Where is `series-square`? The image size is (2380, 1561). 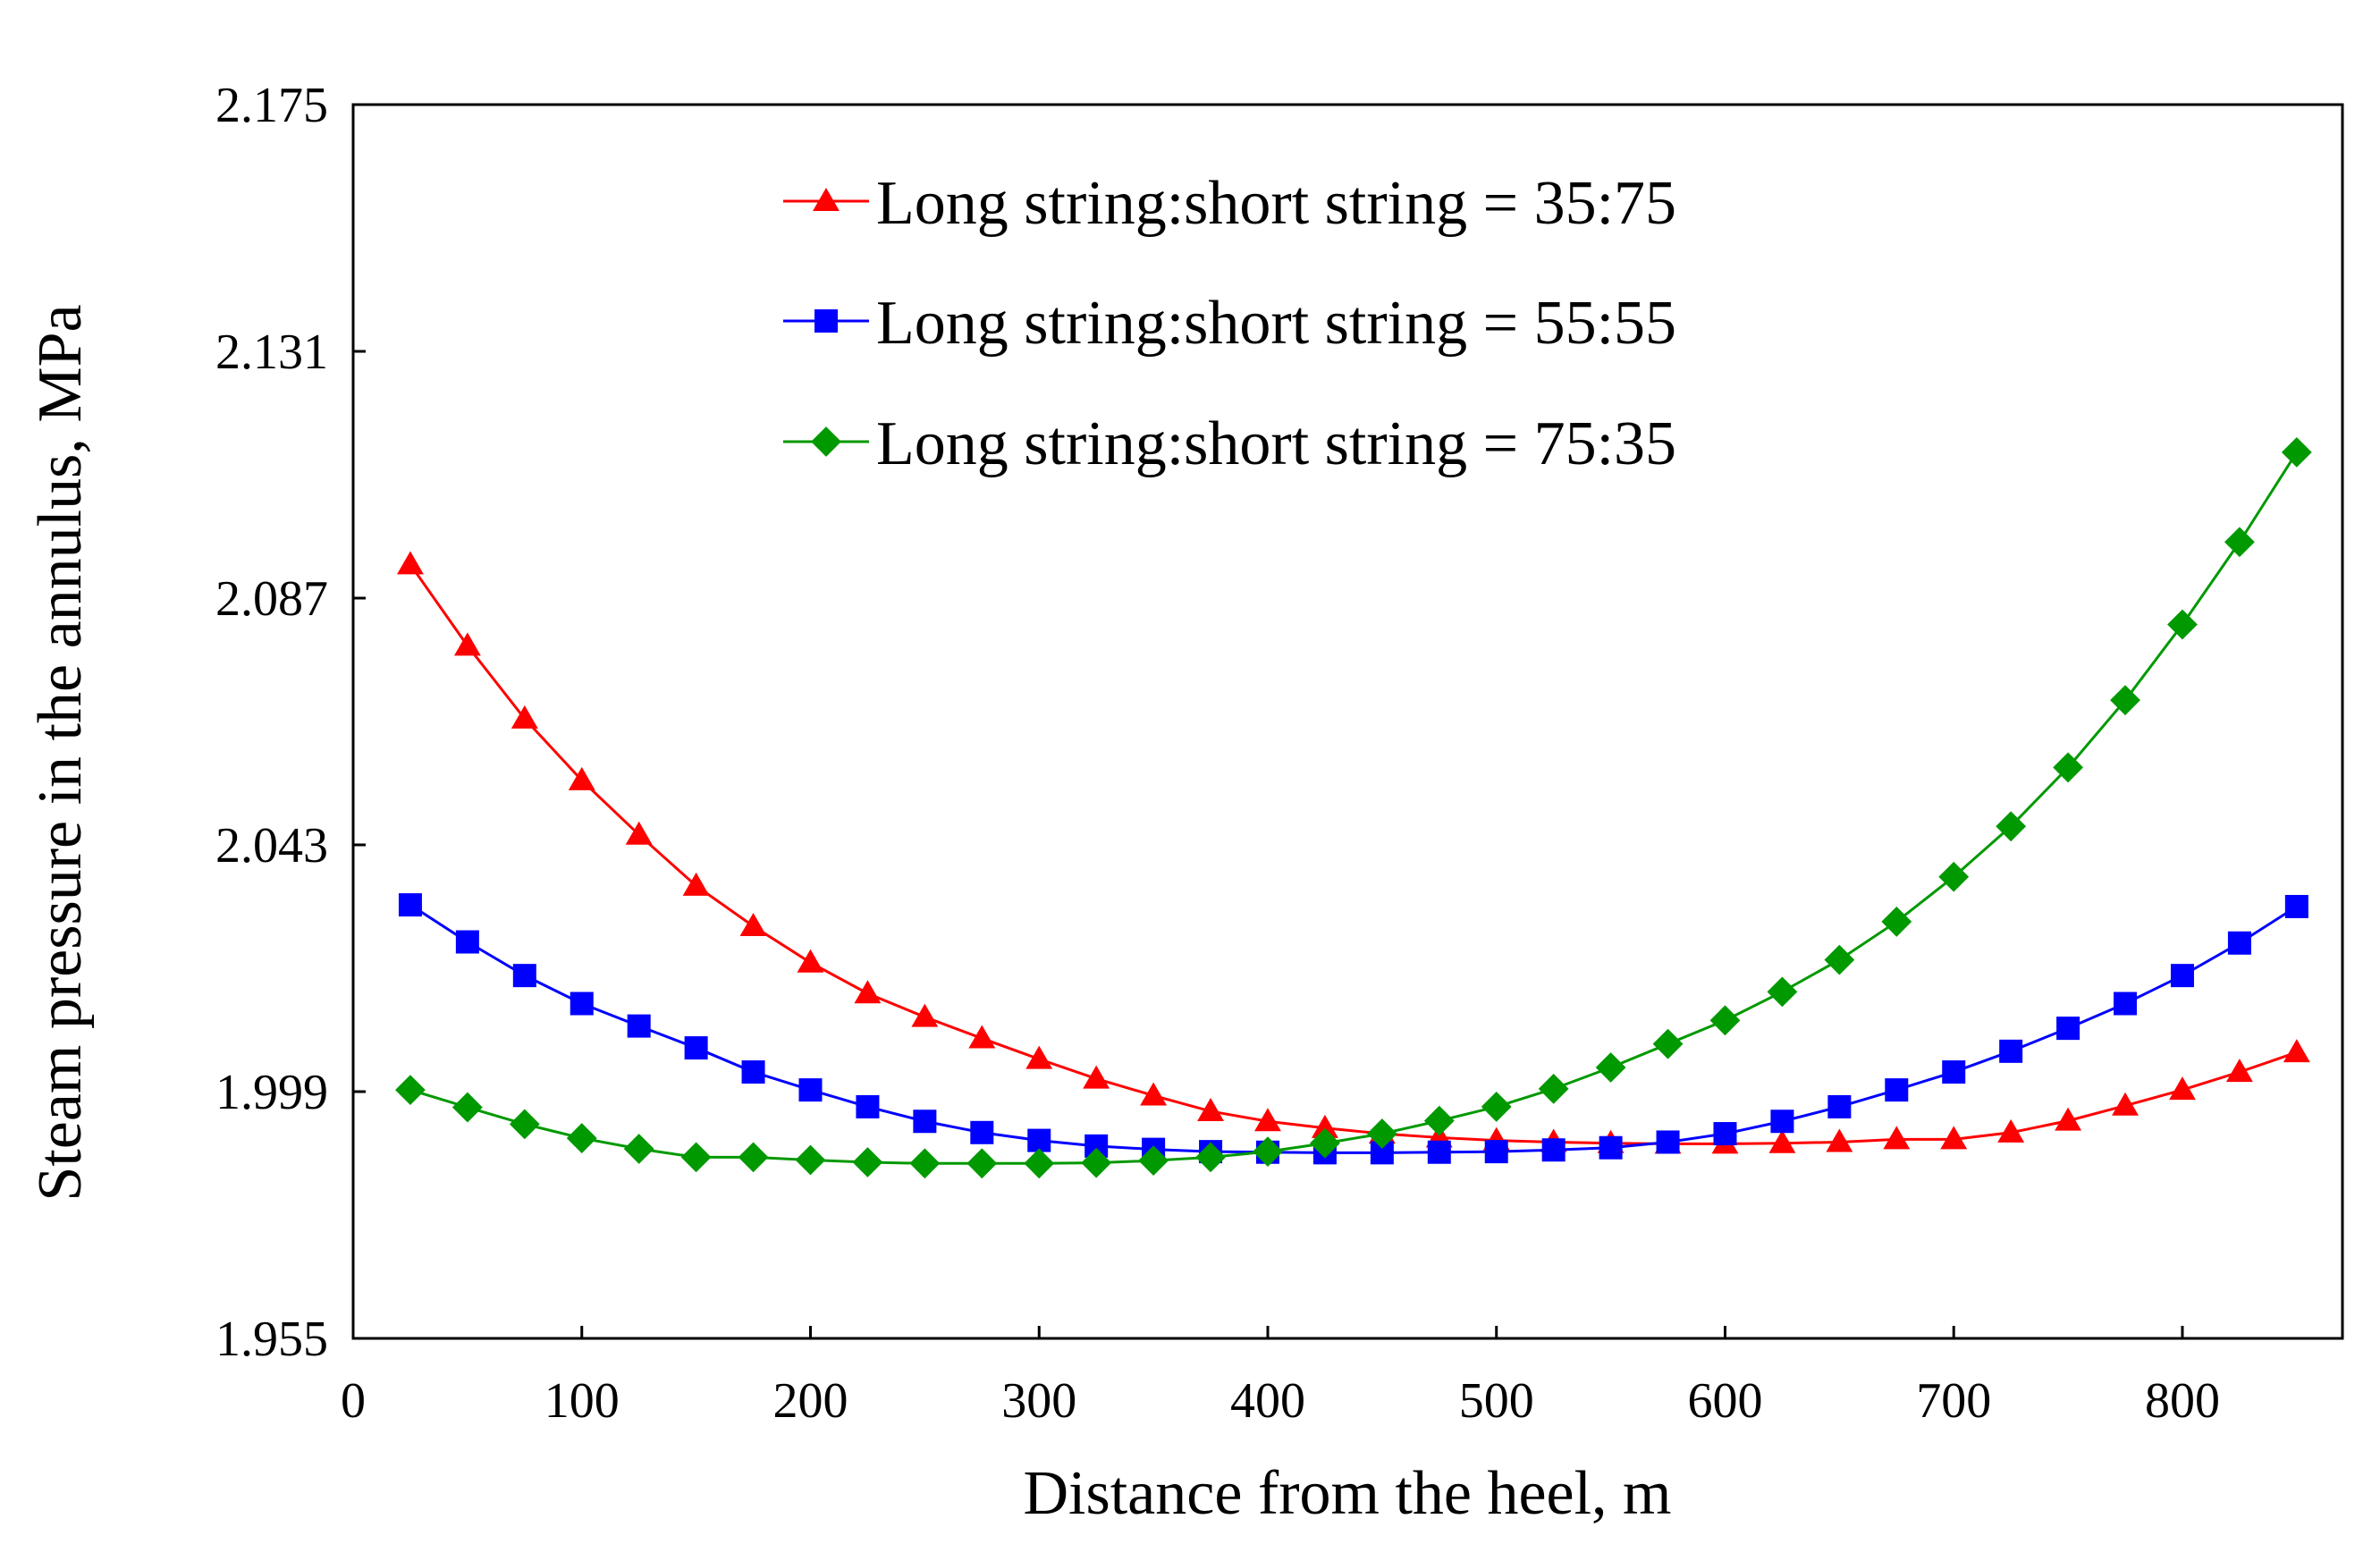 series-square is located at coordinates (1353, 1029).